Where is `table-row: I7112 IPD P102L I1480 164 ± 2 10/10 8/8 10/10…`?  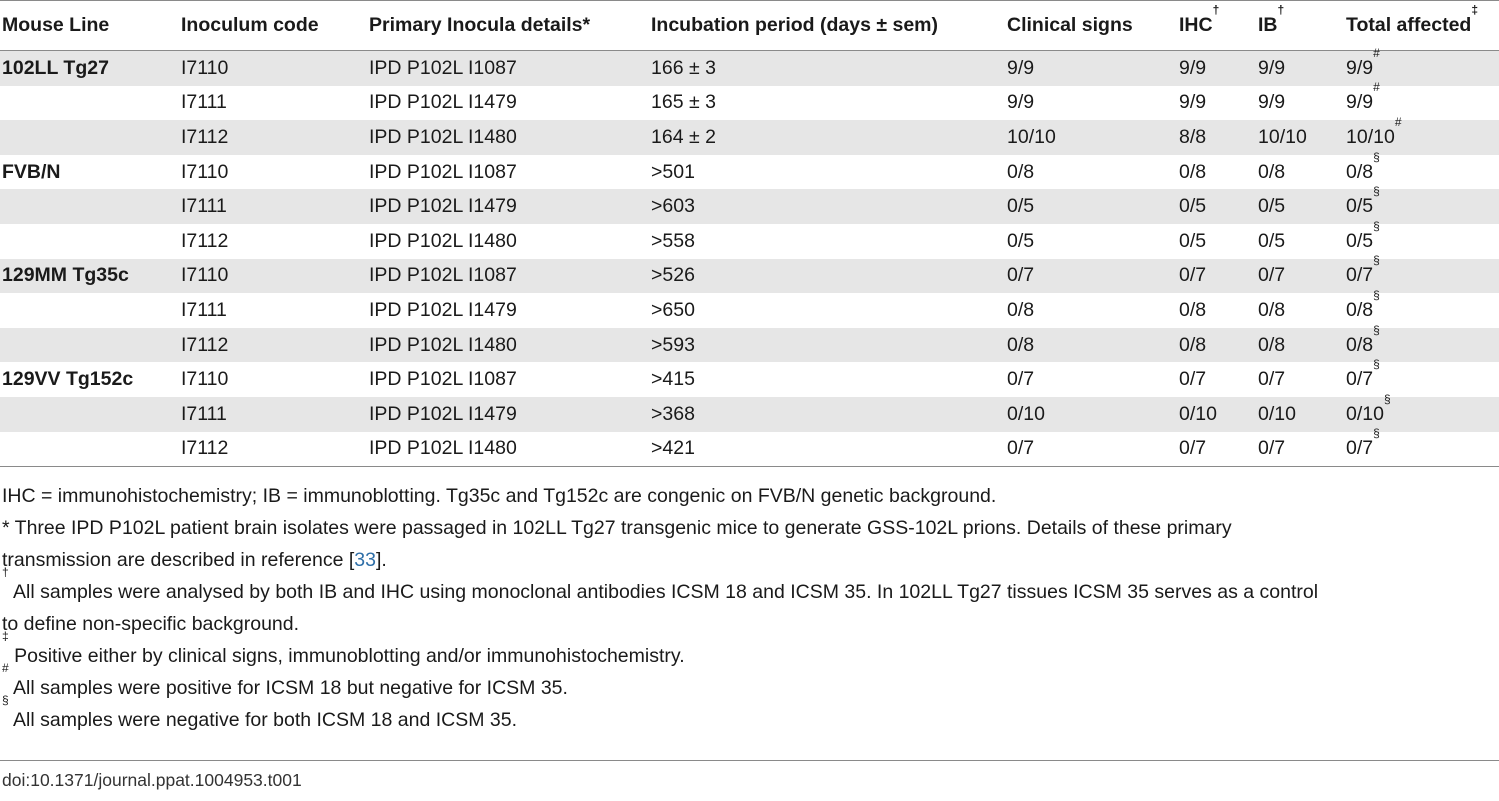
table-row: I7112 IPD P102L I1480 164 ± 2 10/10 8/8 10/10… is located at coordinates (749, 135).